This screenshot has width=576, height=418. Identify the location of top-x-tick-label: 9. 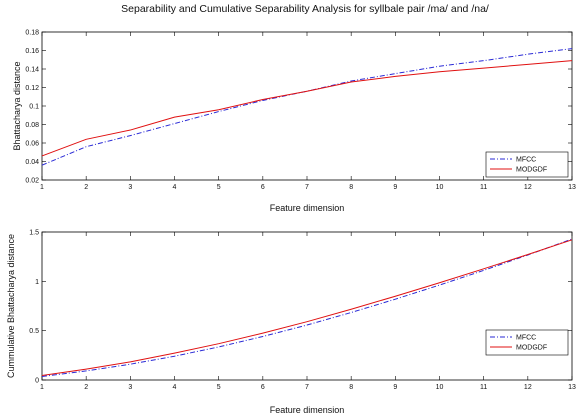
(395, 187).